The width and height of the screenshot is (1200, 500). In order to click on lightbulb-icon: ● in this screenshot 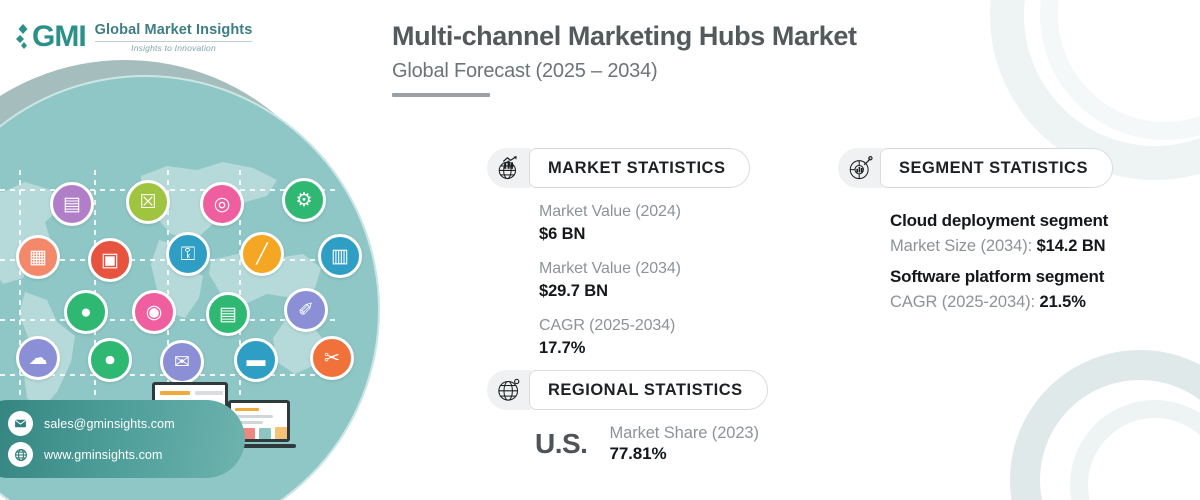, I will do `click(86, 312)`.